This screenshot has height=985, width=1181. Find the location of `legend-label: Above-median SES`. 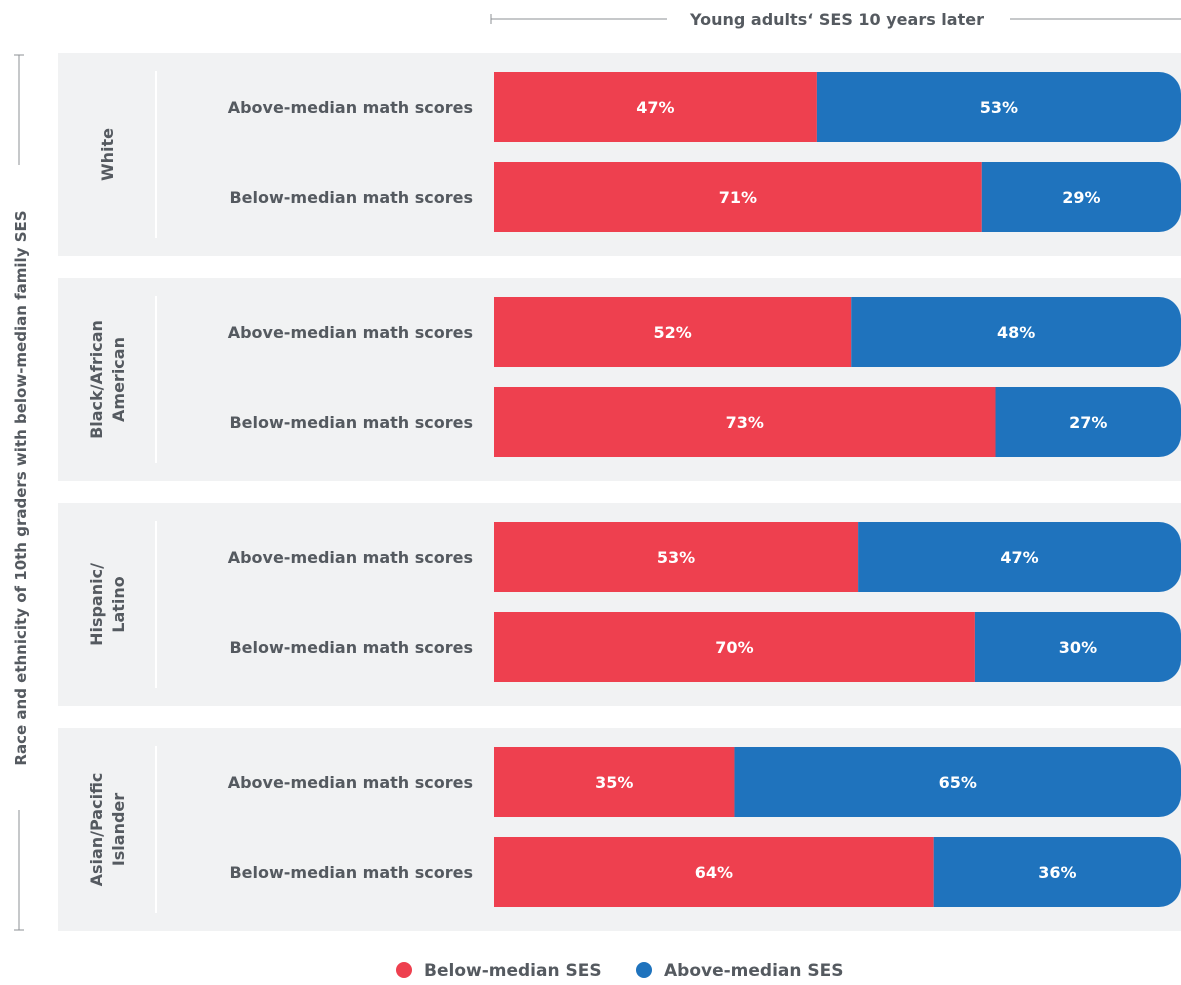

legend-label: Above-median SES is located at coordinates (754, 971).